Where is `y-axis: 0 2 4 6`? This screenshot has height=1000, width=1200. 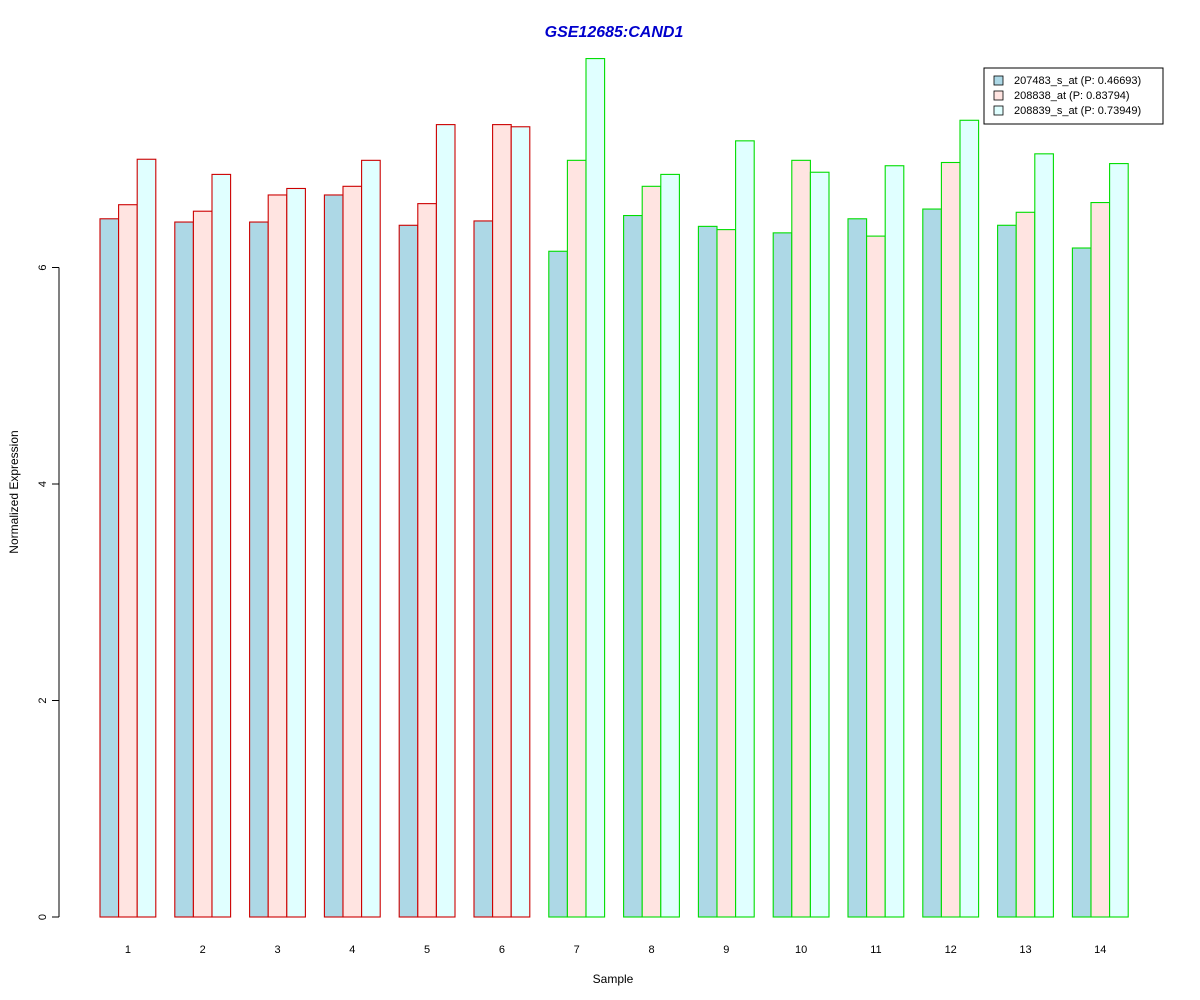 y-axis: 0 2 4 6 is located at coordinates (48, 592).